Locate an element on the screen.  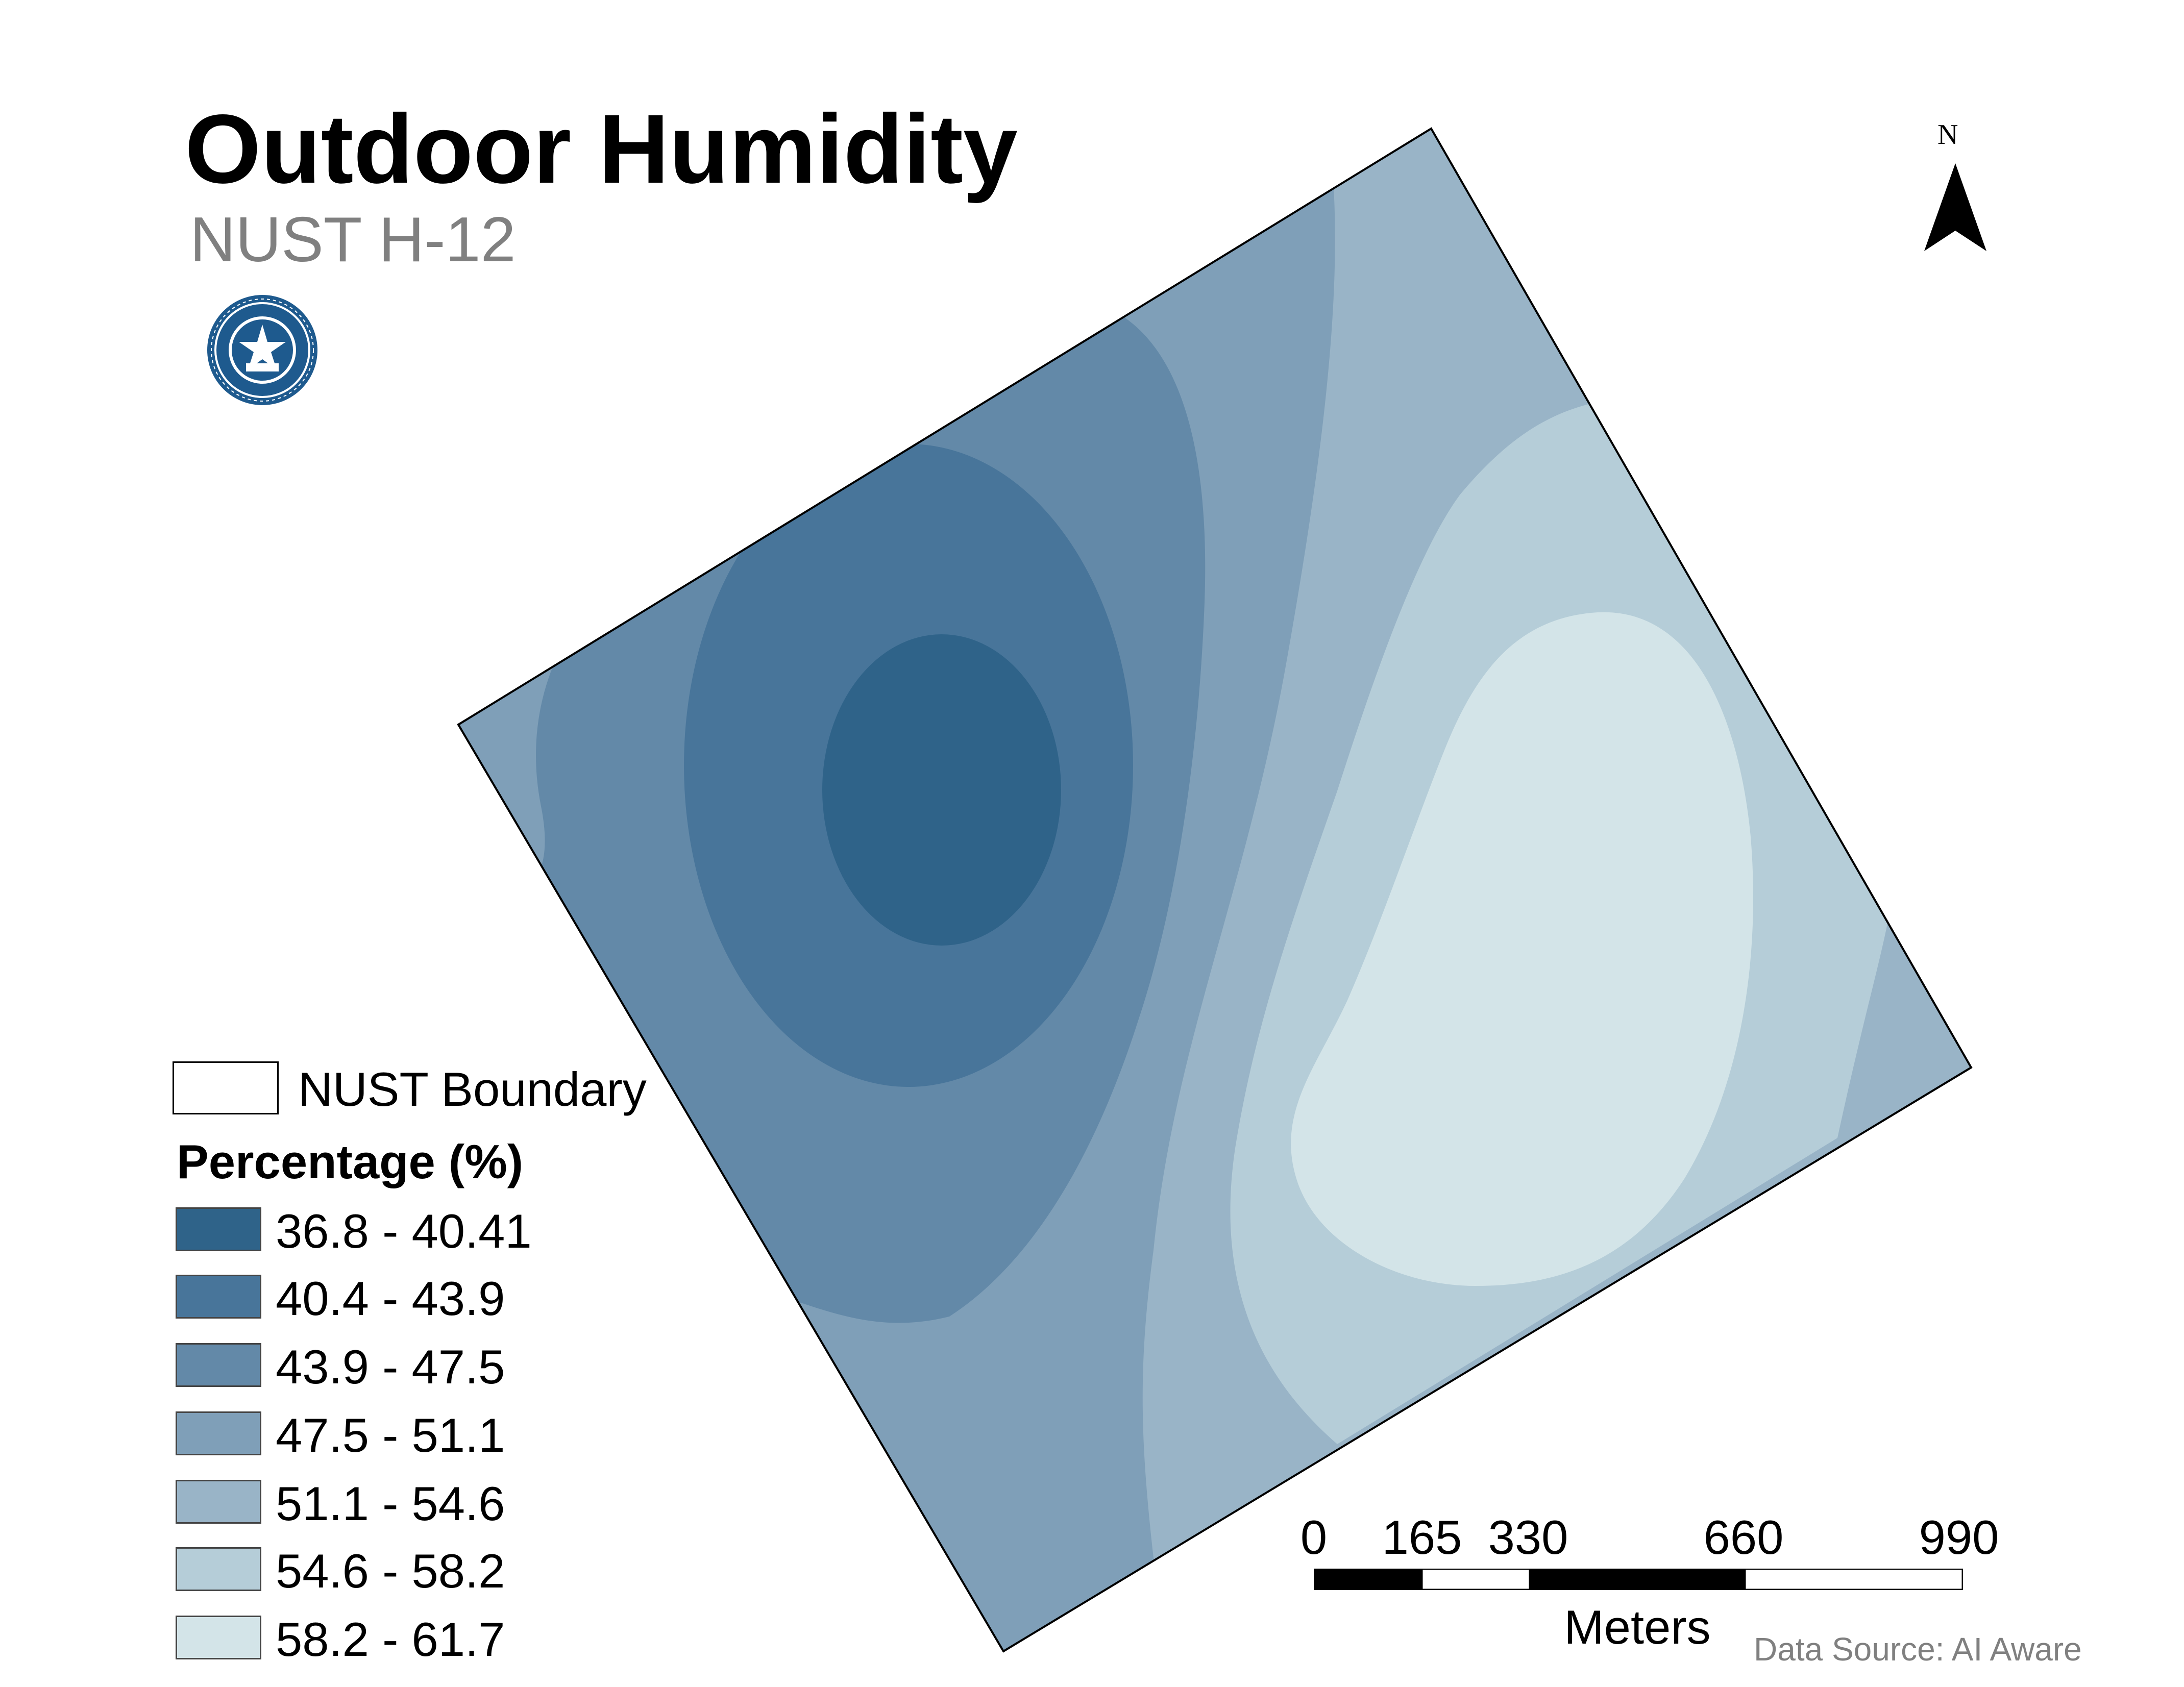
map-subtitle: NUST H-12 is located at coordinates (353, 239).